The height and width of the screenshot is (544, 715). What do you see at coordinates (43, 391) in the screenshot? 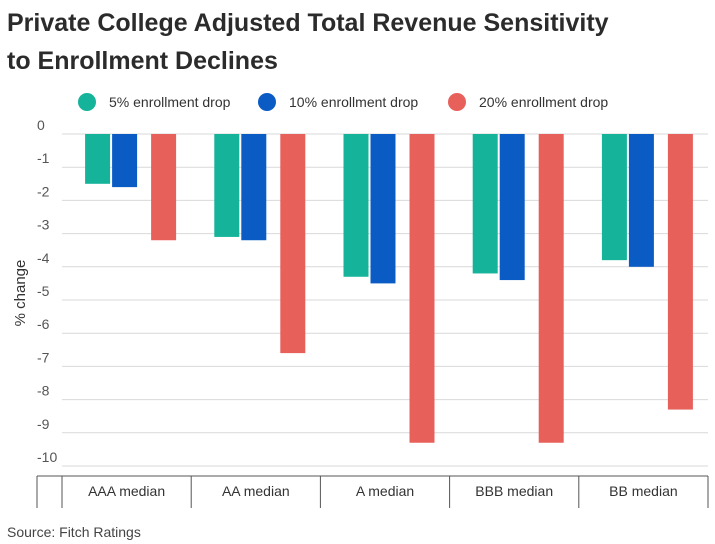
I see `y-tick-label: -8` at bounding box center [43, 391].